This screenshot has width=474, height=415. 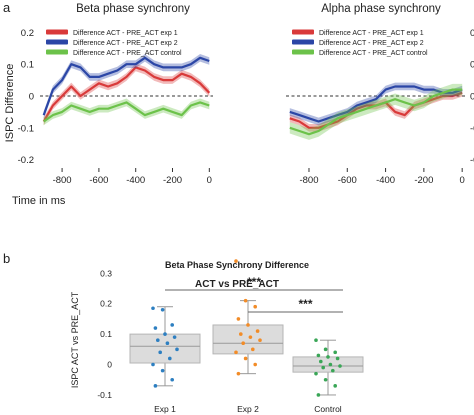 I want to click on boxplot-y-tick-label: 0.3, so click(x=106, y=273).